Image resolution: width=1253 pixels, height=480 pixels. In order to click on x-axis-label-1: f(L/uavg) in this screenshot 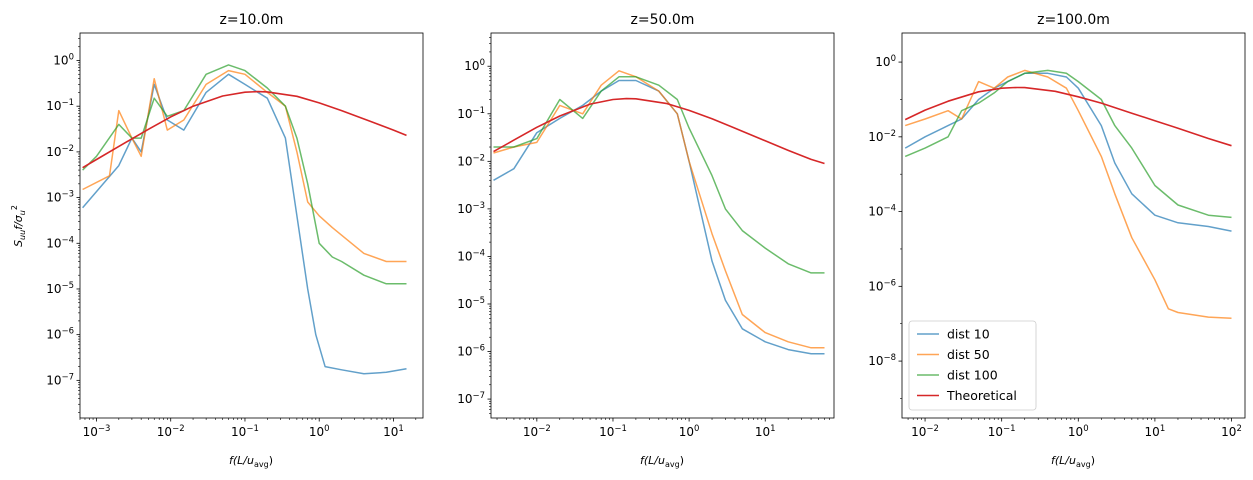, I will do `click(251, 461)`.